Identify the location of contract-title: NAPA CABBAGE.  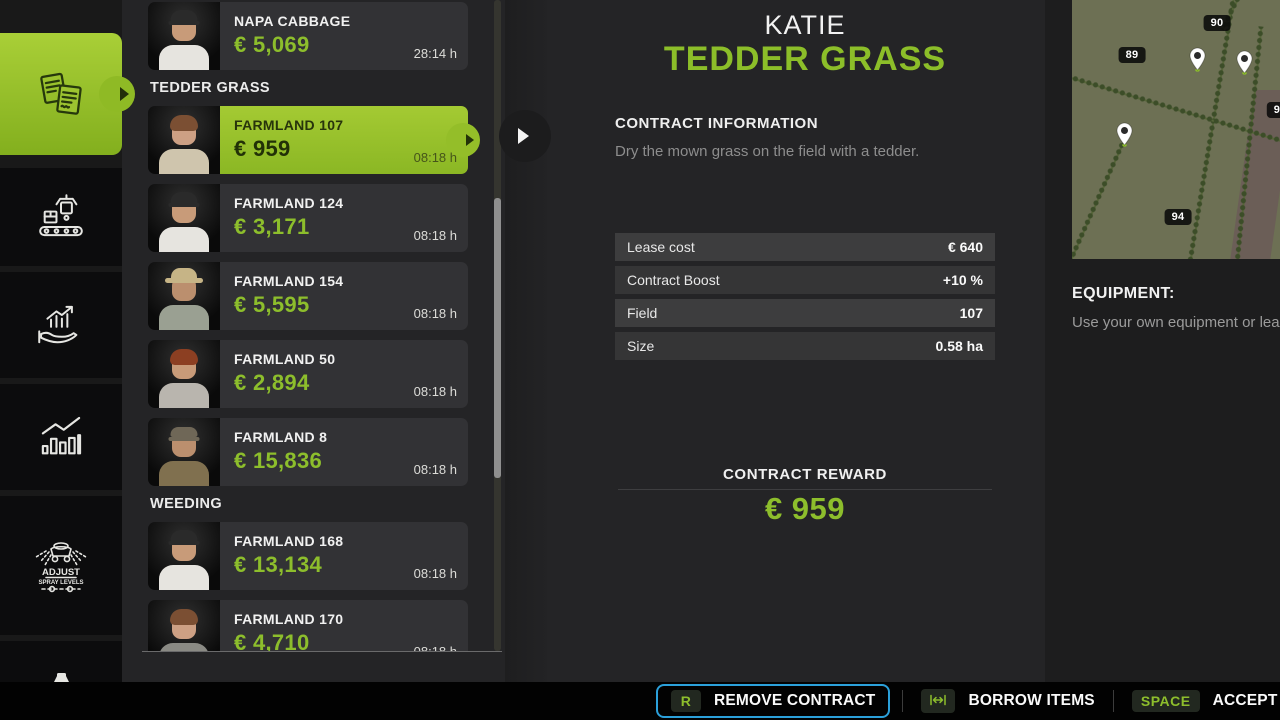
(292, 21).